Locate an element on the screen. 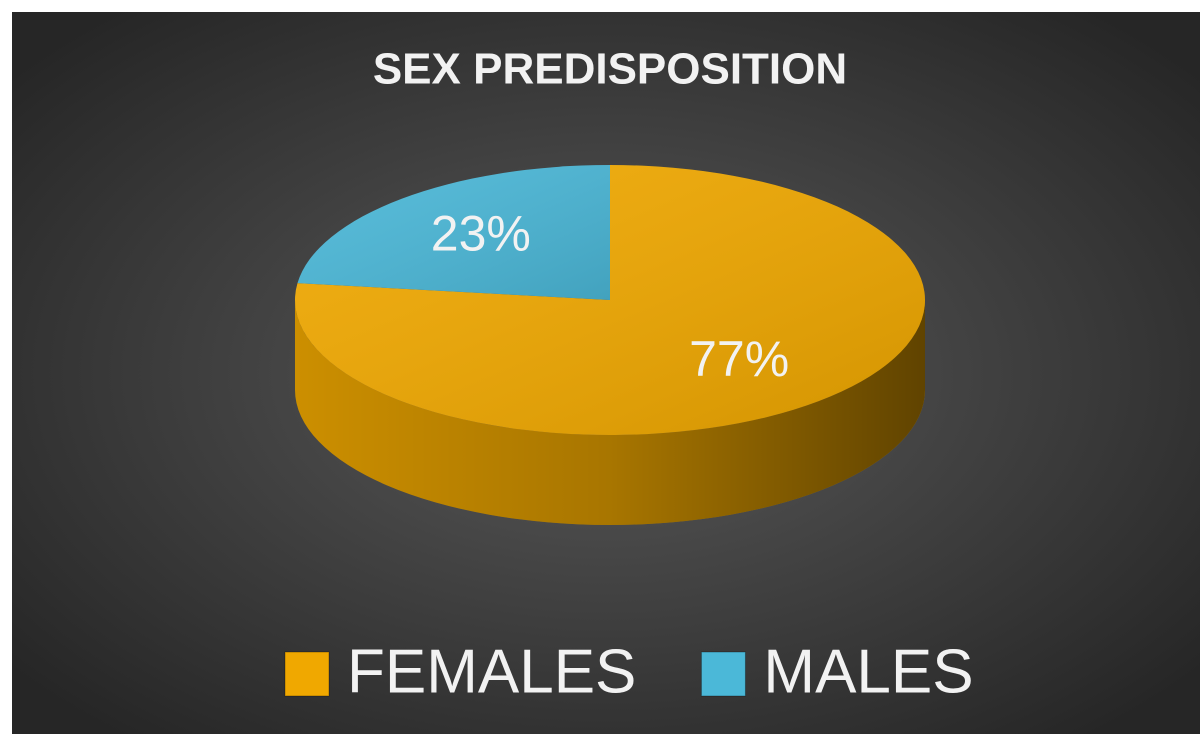 The image size is (1200, 734). legend-label: FEMALES is located at coordinates (491, 671).